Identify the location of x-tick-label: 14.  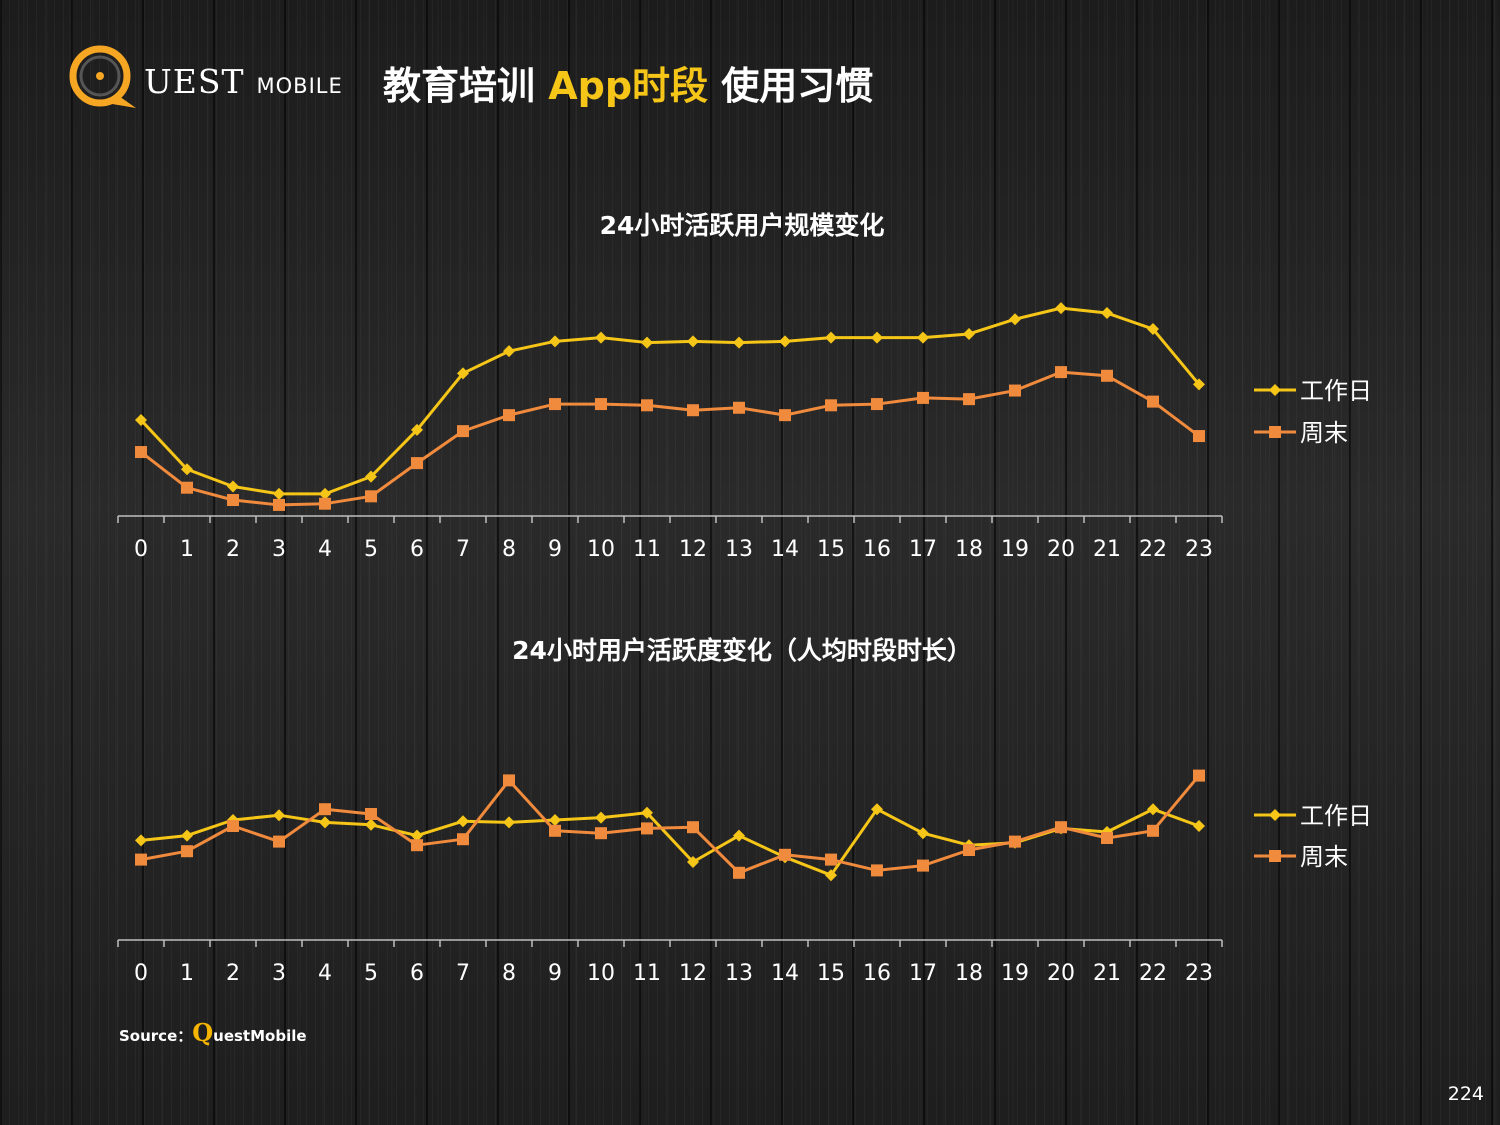
(785, 549).